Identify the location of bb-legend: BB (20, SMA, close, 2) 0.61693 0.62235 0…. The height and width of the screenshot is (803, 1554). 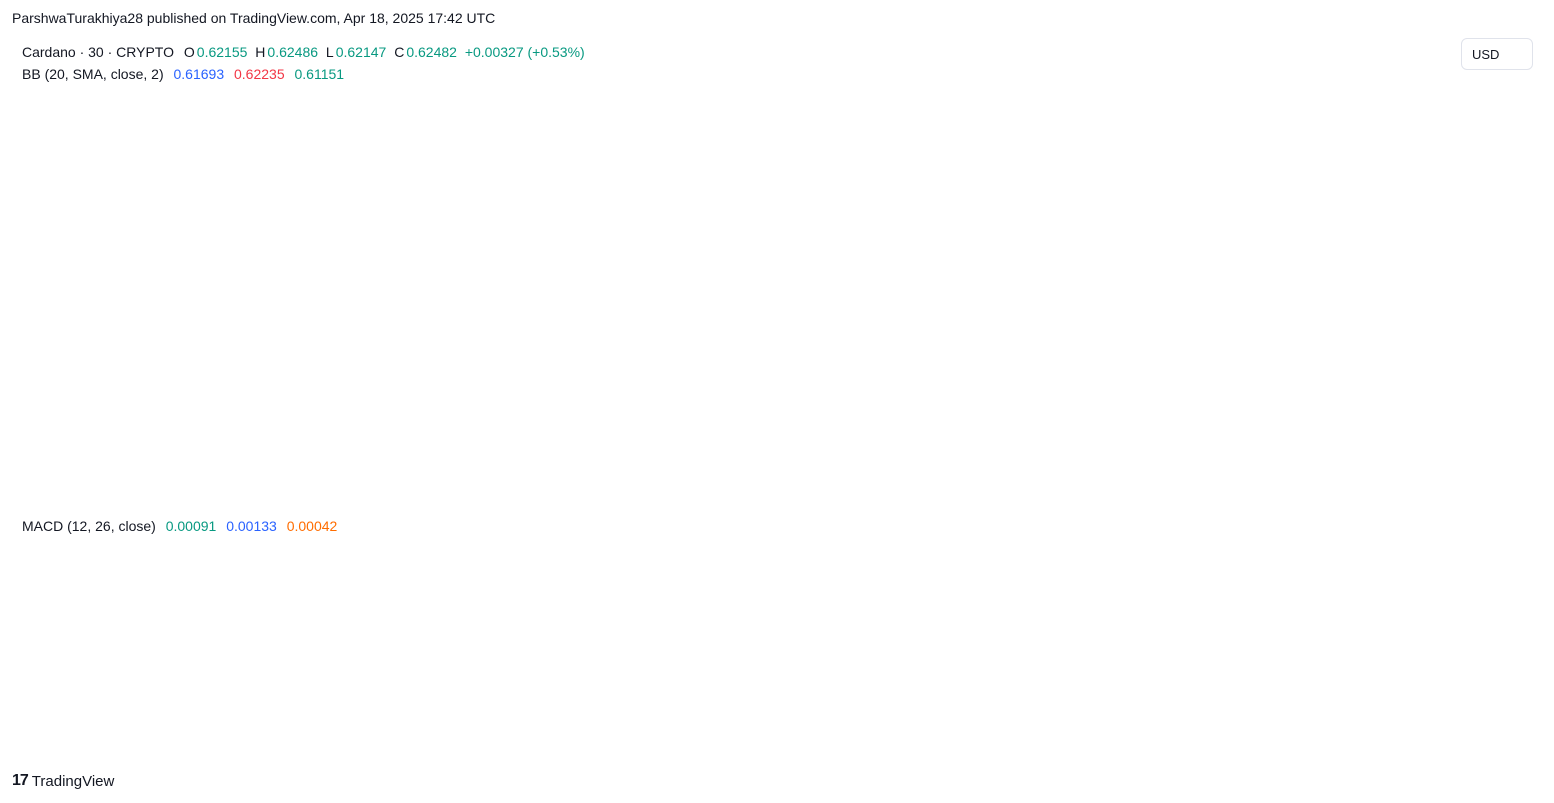
(184, 74).